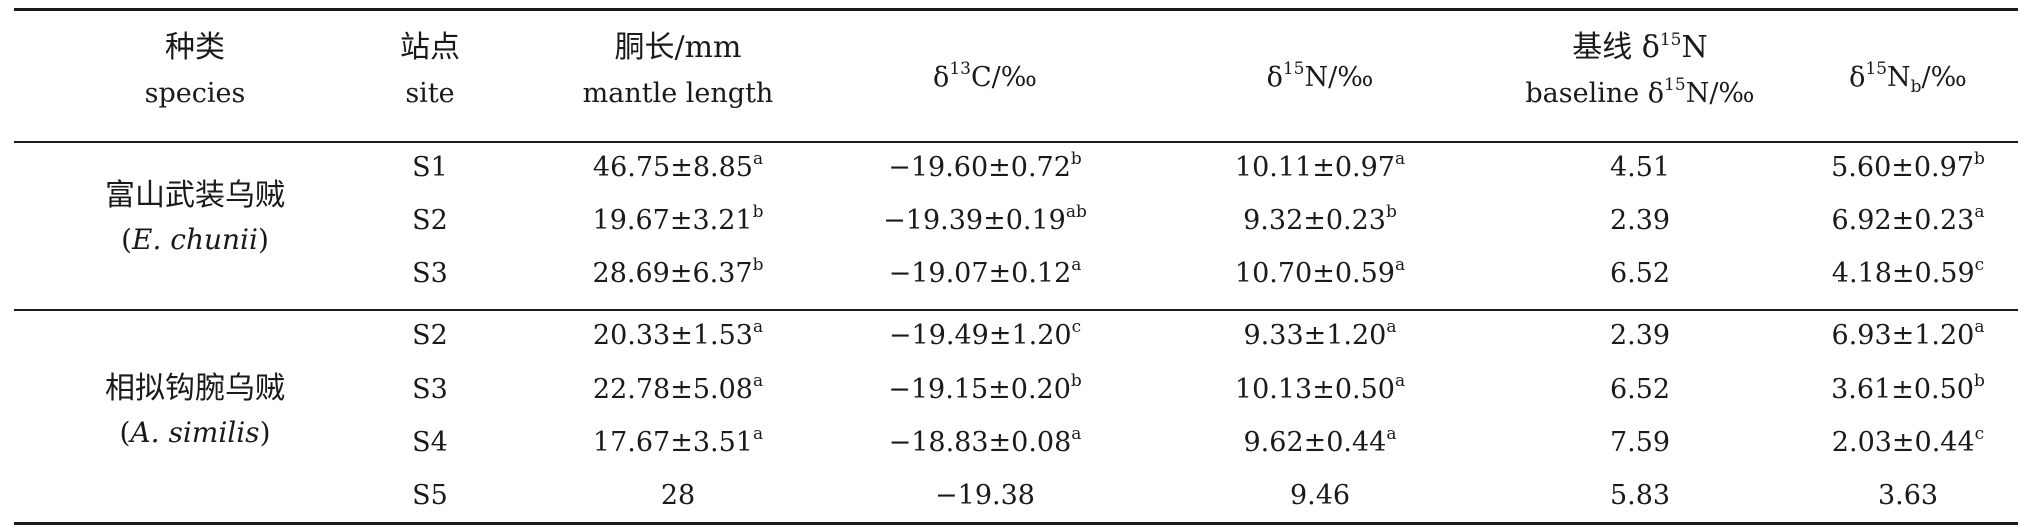 This screenshot has width=2032, height=528. What do you see at coordinates (1016, 310) in the screenshot?
I see `table-group-divider` at bounding box center [1016, 310].